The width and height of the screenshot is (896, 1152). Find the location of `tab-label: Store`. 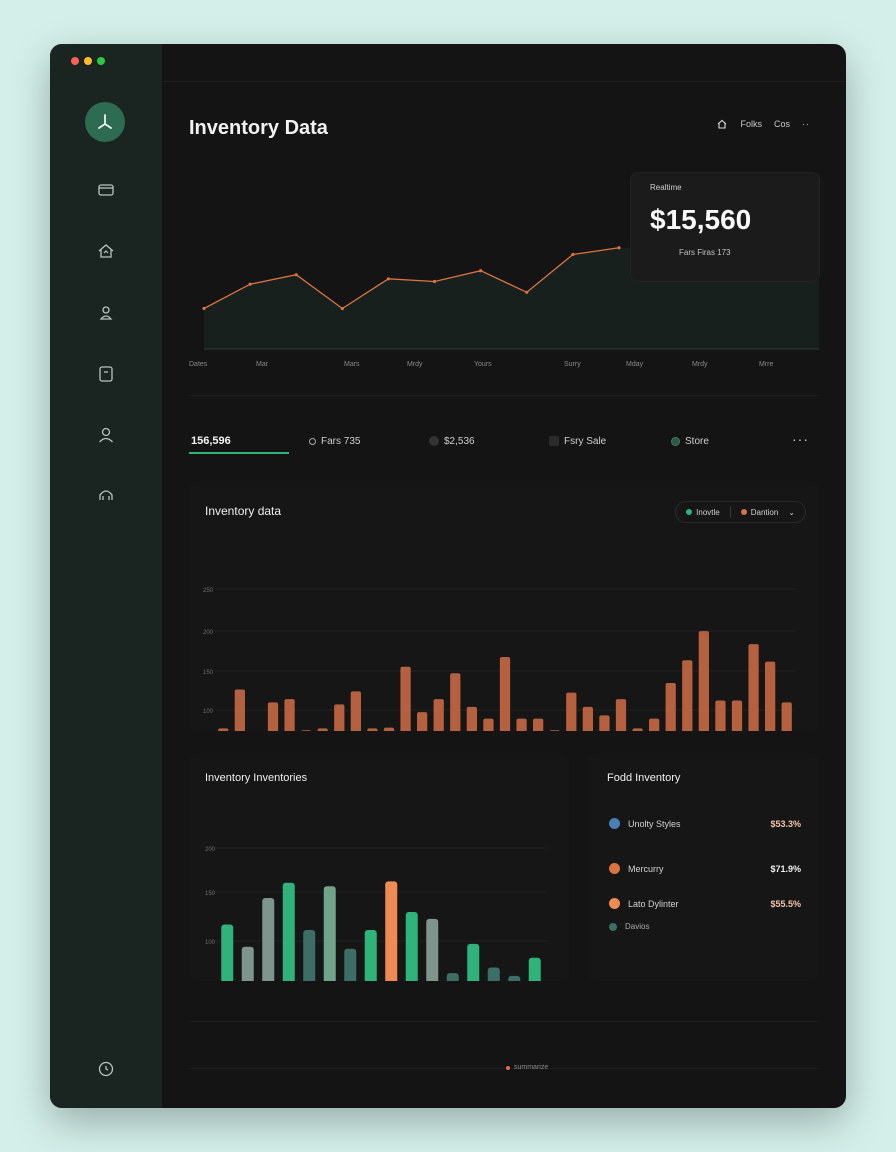

tab-label: Store is located at coordinates (697, 441).